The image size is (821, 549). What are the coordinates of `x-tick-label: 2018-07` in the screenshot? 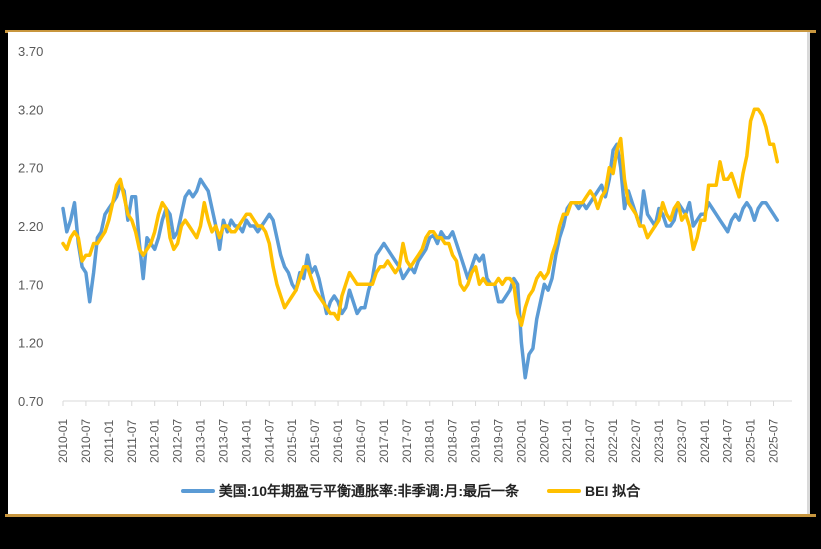 It's located at (453, 441).